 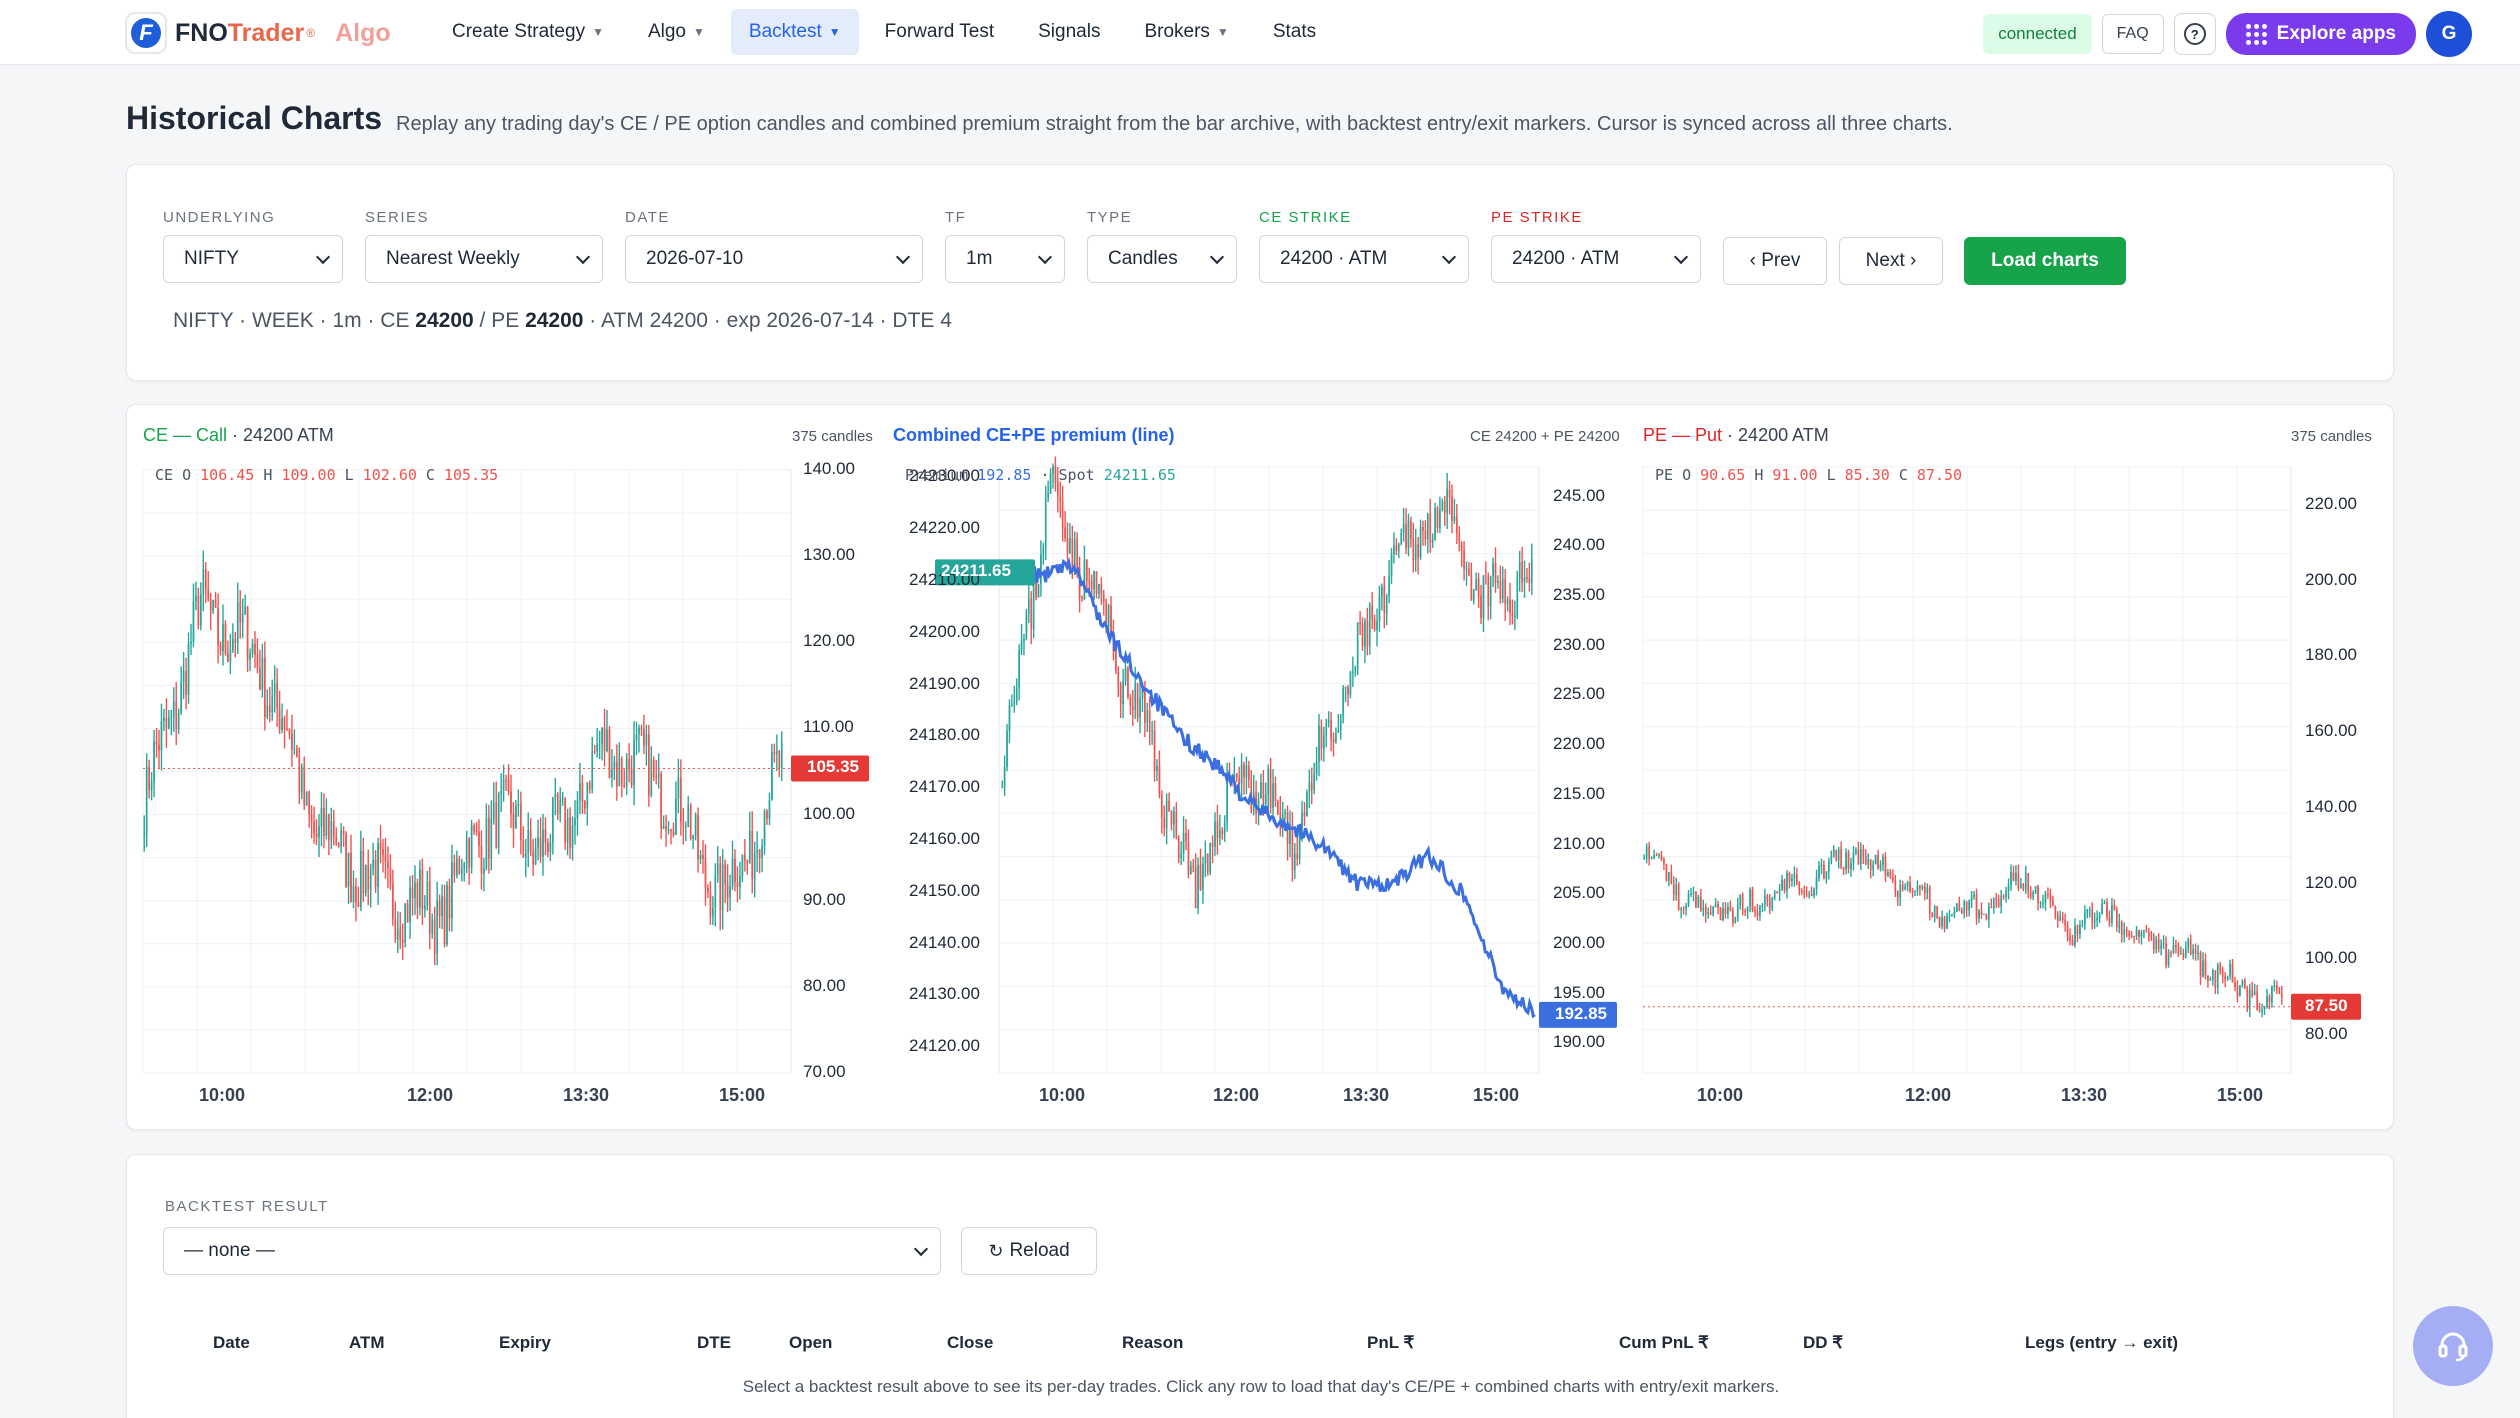 I want to click on support-chat-button, so click(x=2453, y=1346).